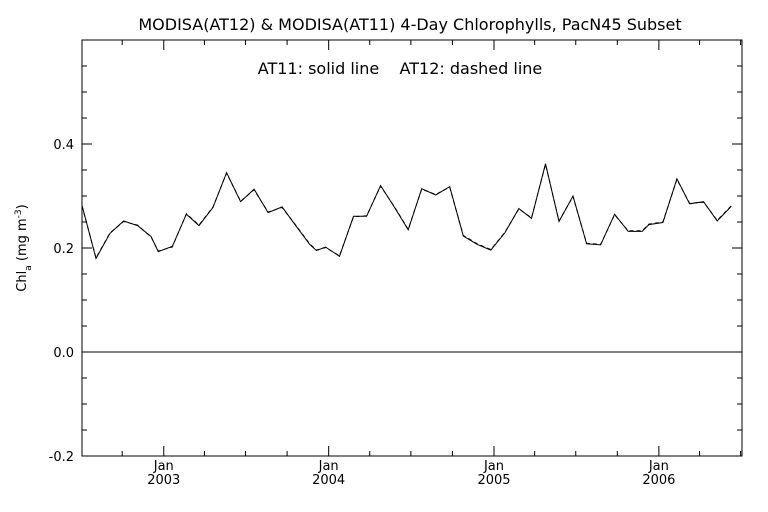 This screenshot has width=768, height=512. What do you see at coordinates (328, 480) in the screenshot?
I see `x-tick-year-label: 2004` at bounding box center [328, 480].